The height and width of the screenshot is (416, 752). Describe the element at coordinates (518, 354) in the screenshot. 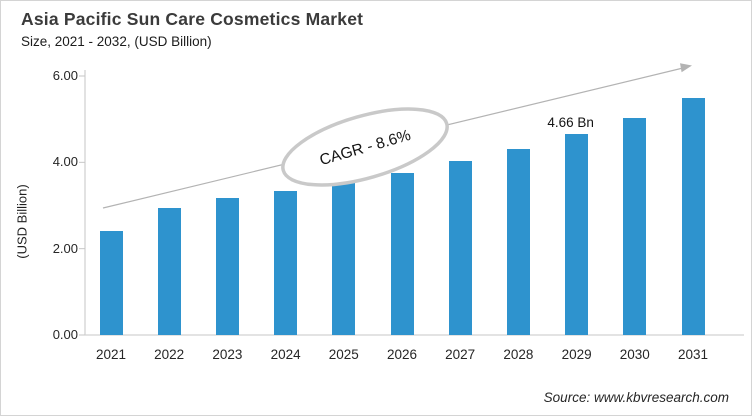

I see `x-axis-label: 2028` at that location.